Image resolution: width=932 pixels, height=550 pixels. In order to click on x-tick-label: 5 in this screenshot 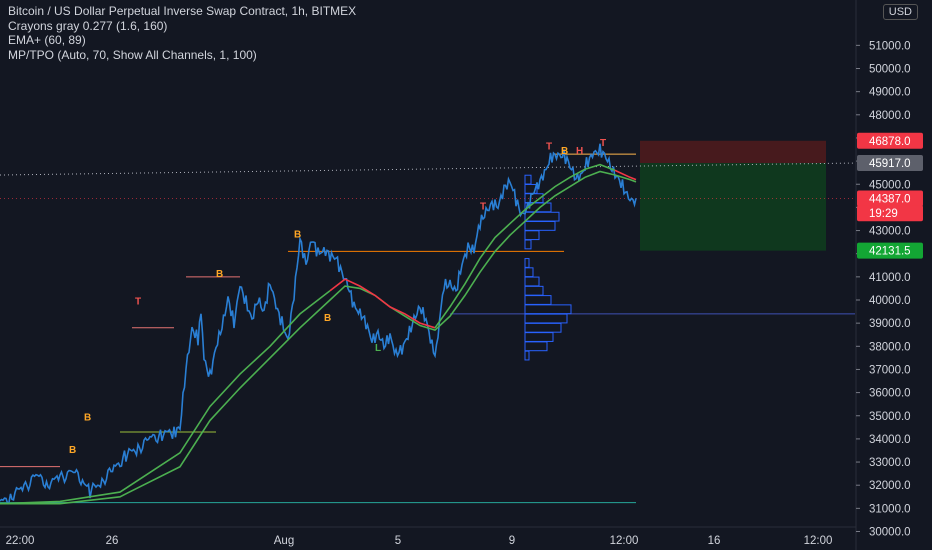, I will do `click(398, 541)`.